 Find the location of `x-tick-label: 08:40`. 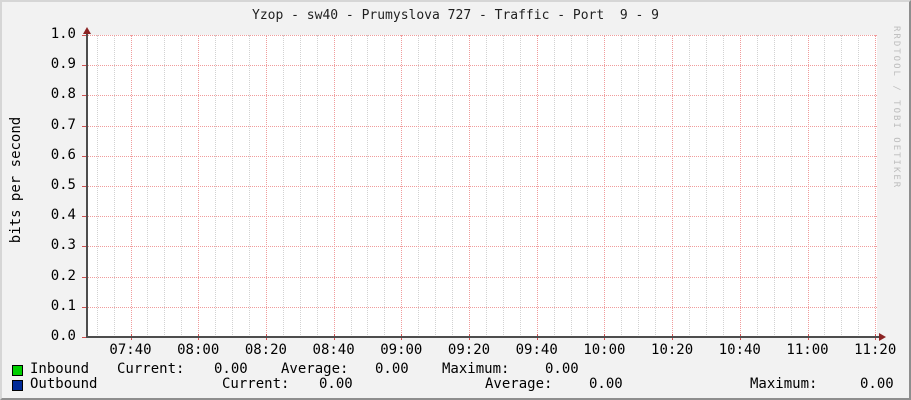

x-tick-label: 08:40 is located at coordinates (333, 350).